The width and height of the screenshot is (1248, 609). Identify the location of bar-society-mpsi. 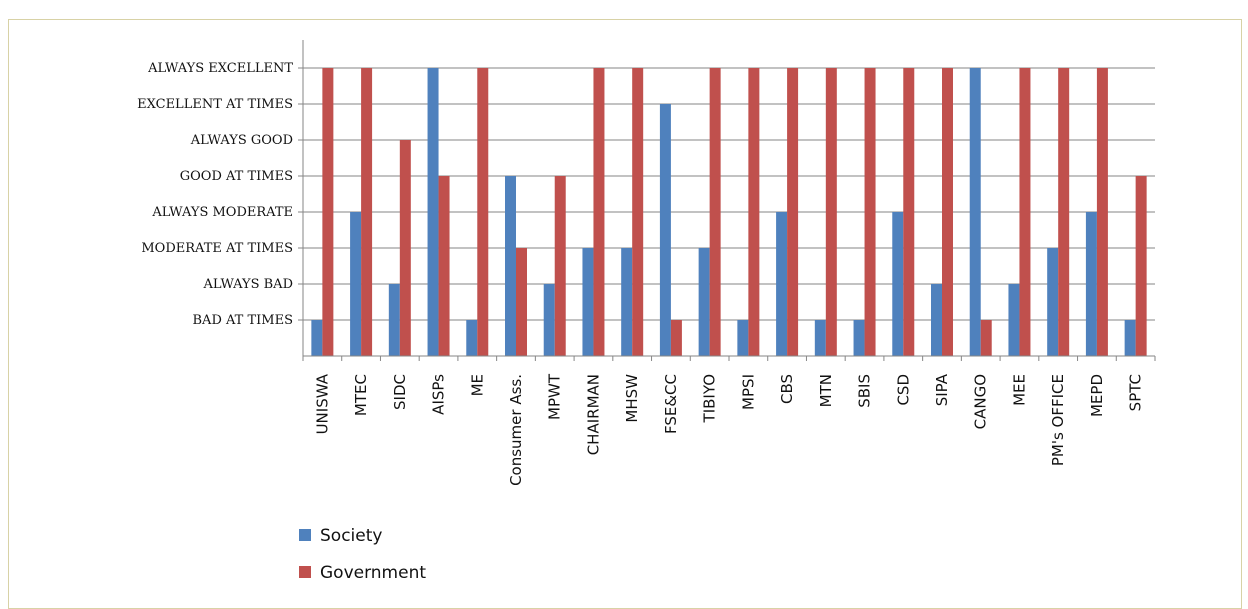
(743, 338).